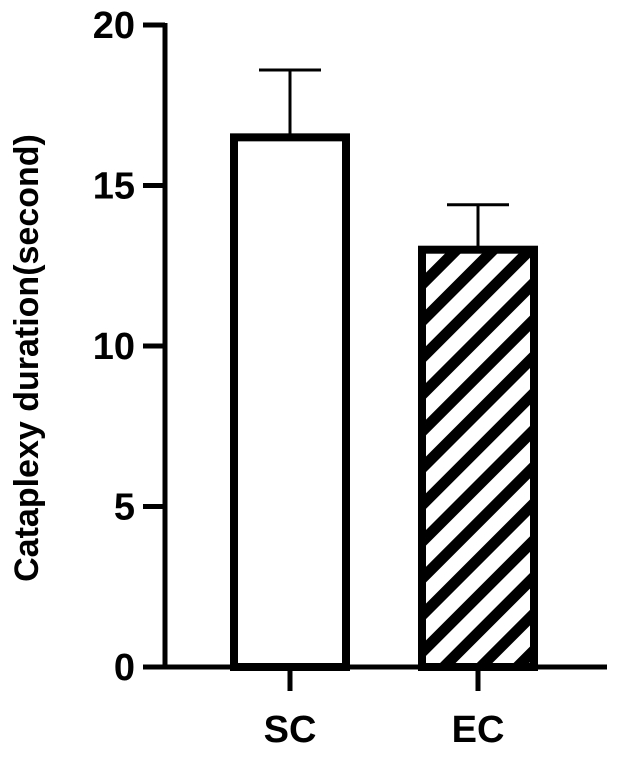  Describe the element at coordinates (478, 730) in the screenshot. I see `x-tick-label-ec: EC` at that location.